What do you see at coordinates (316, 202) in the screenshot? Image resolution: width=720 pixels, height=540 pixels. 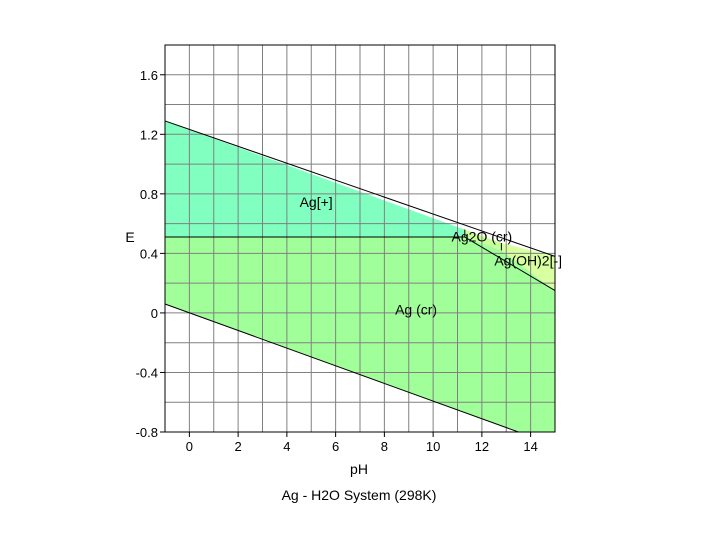 I see `region-label-ag: Ag[+]` at bounding box center [316, 202].